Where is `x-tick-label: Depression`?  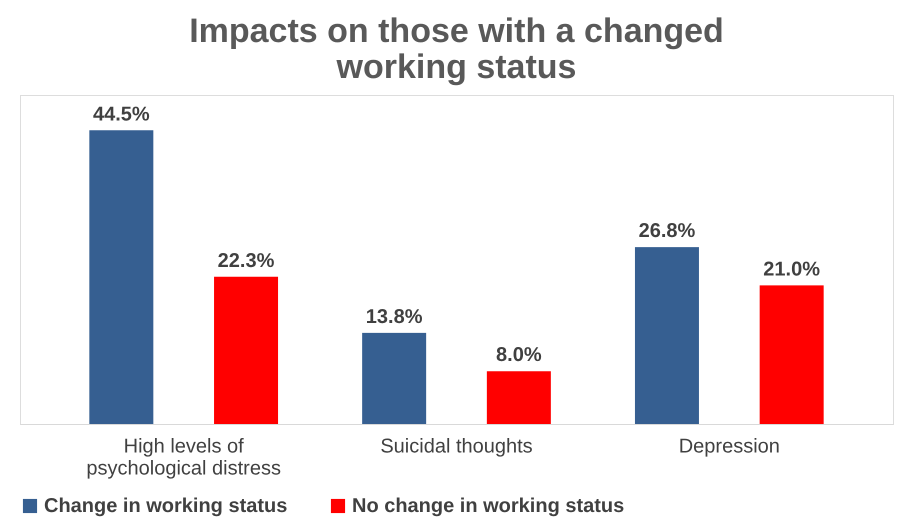
x-tick-label: Depression is located at coordinates (729, 447).